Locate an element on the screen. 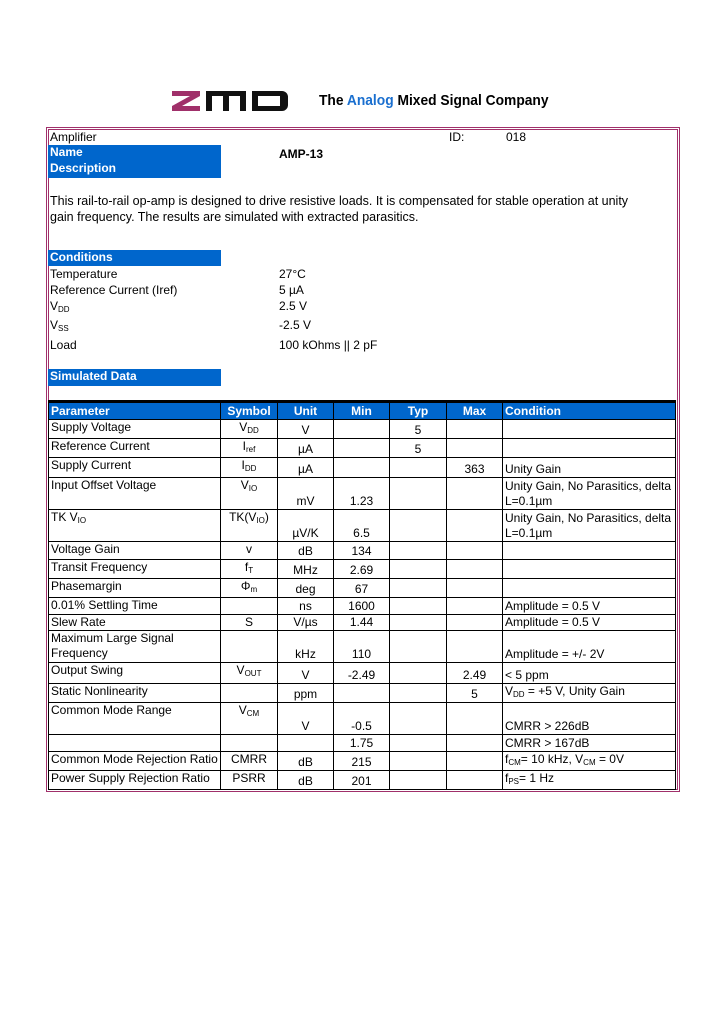  param-text: Common Mode Rejection Ratio is located at coordinates (134, 759).